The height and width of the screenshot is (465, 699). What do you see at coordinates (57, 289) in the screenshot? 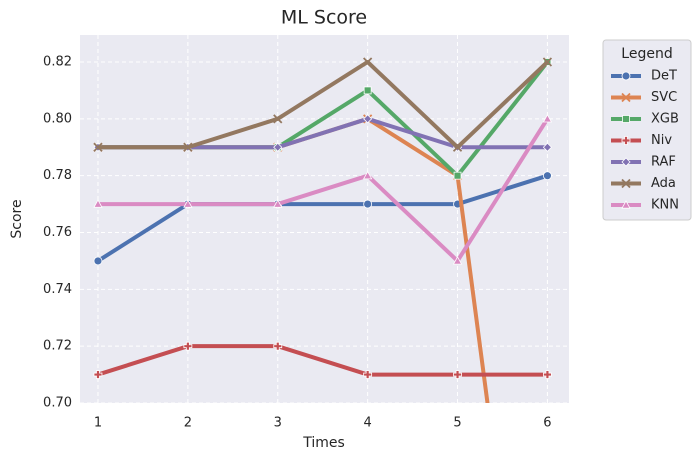
I see `y-tick-label: 0.74` at bounding box center [57, 289].